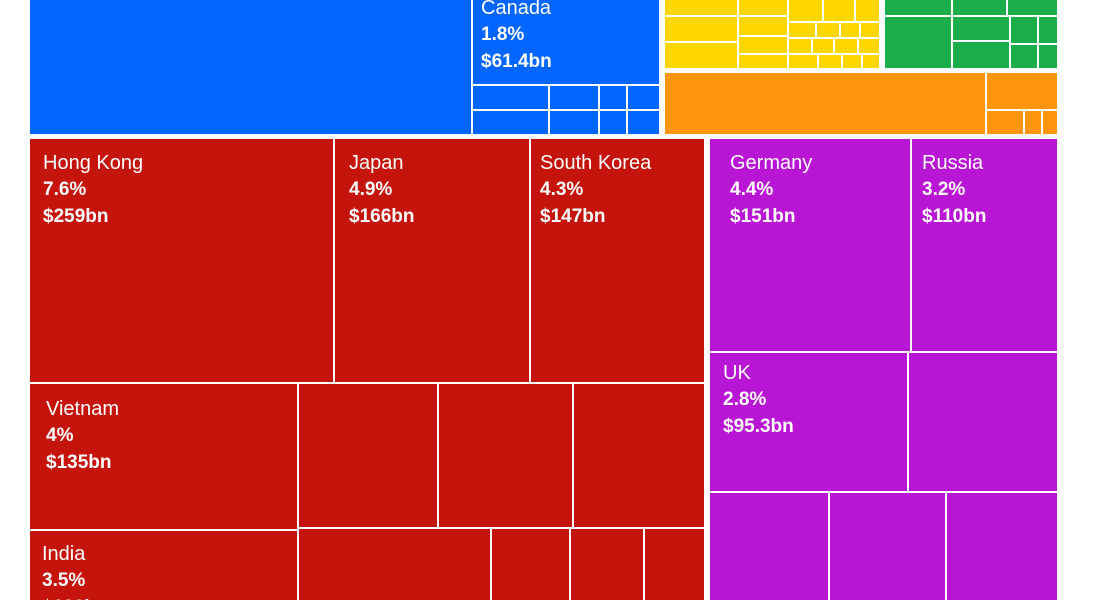 Image resolution: width=1095 pixels, height=600 pixels. What do you see at coordinates (943, 189) in the screenshot?
I see `cell-pct-russia: 3.2%` at bounding box center [943, 189].